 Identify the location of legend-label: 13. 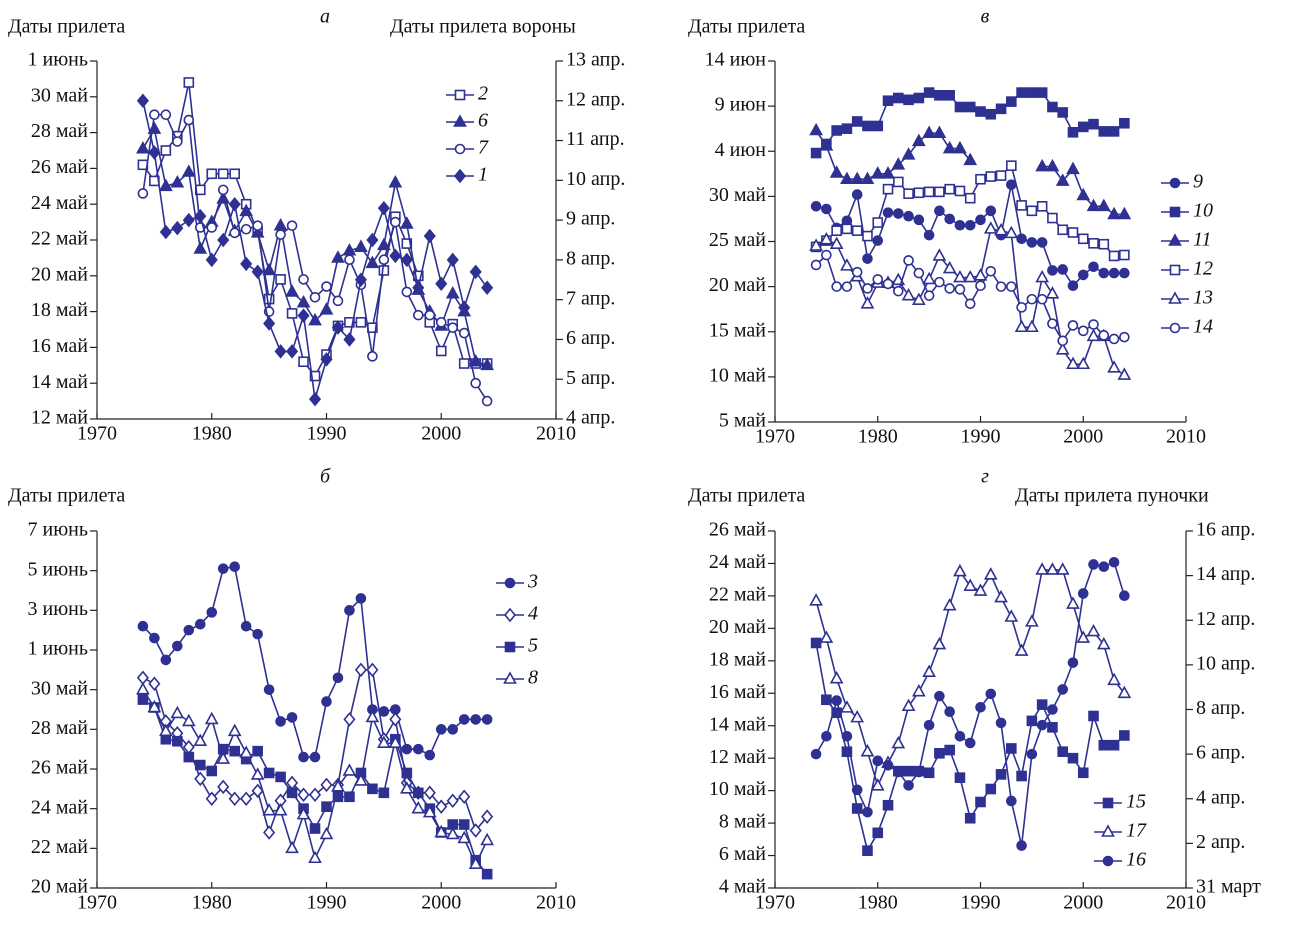
(1203, 298).